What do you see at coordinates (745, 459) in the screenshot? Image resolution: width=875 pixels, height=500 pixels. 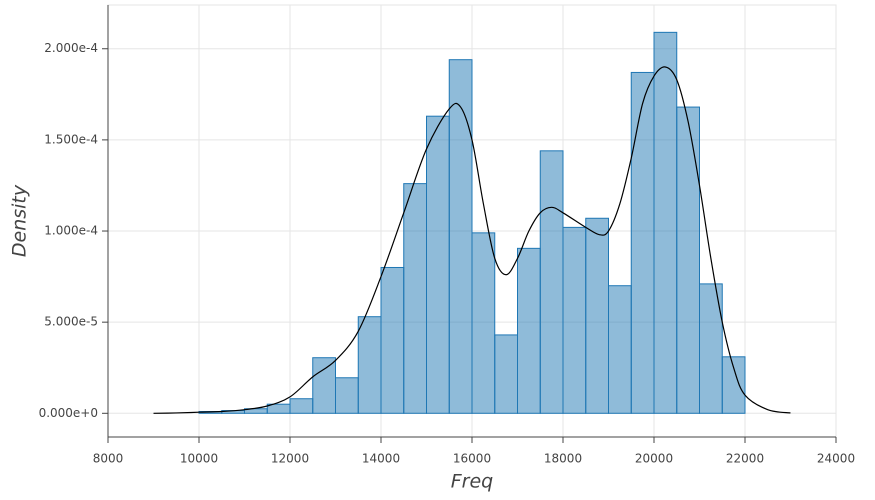 I see `x-tick-label: 22000` at bounding box center [745, 459].